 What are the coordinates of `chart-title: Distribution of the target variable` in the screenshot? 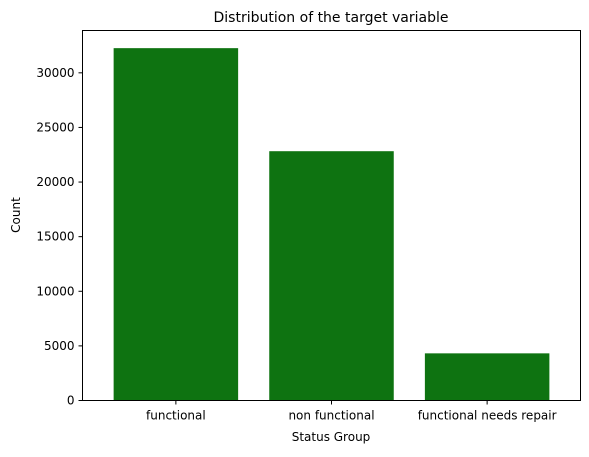 It's located at (331, 18).